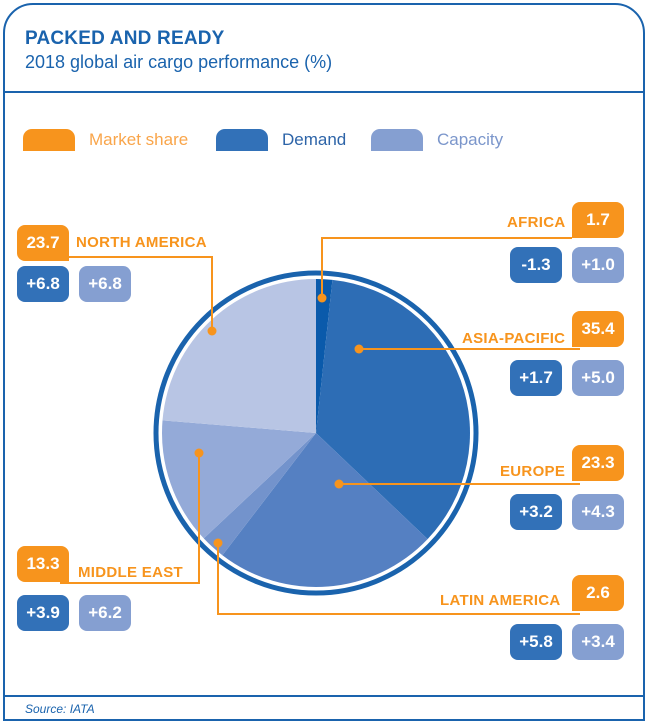 This screenshot has height=726, width=650. I want to click on connector-line-middle-east, so click(130, 518).